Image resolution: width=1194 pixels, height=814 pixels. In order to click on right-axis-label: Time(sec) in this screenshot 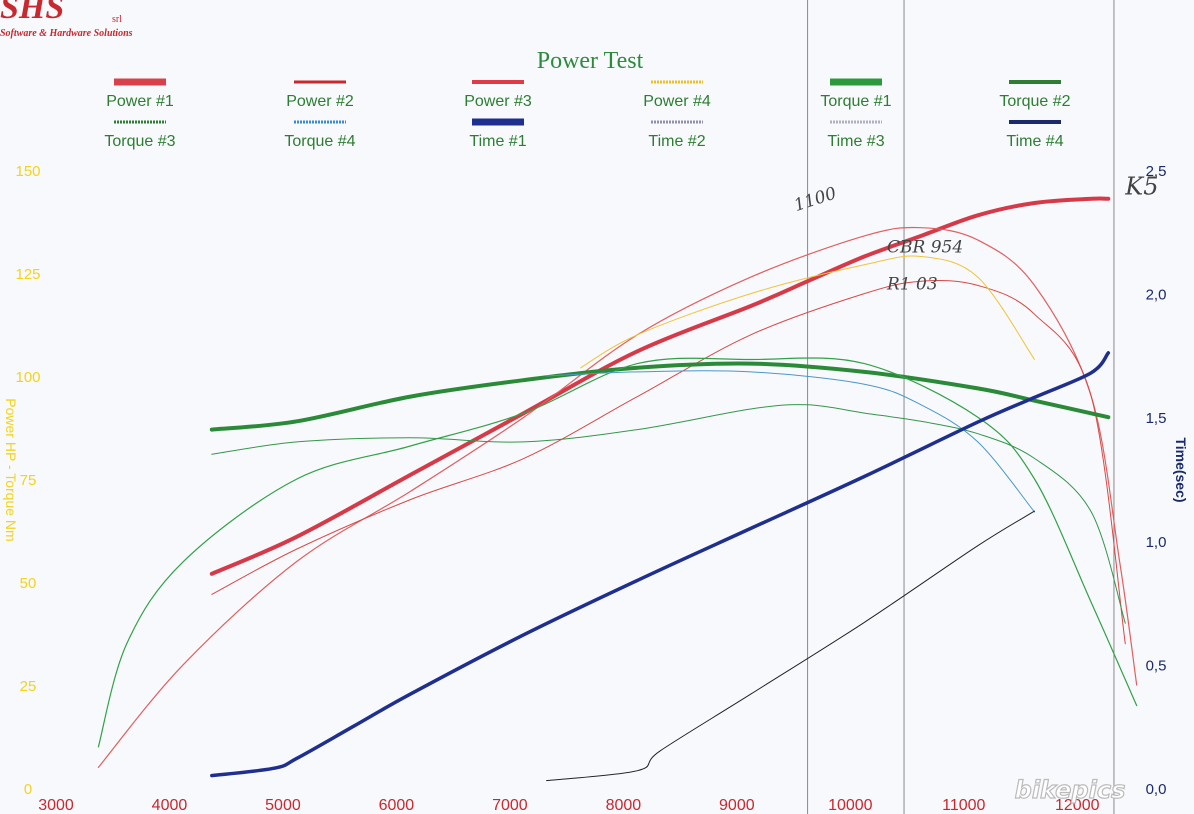, I will do `click(1181, 469)`.